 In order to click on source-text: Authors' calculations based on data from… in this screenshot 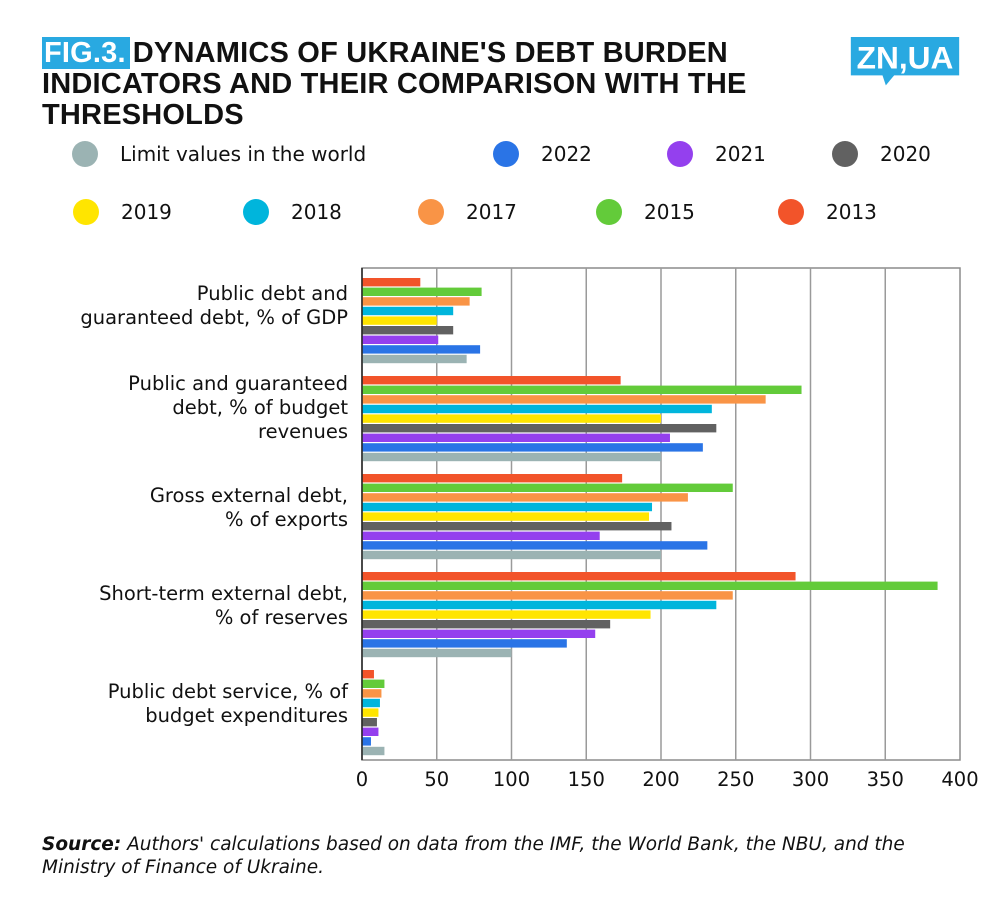, I will do `click(473, 856)`.